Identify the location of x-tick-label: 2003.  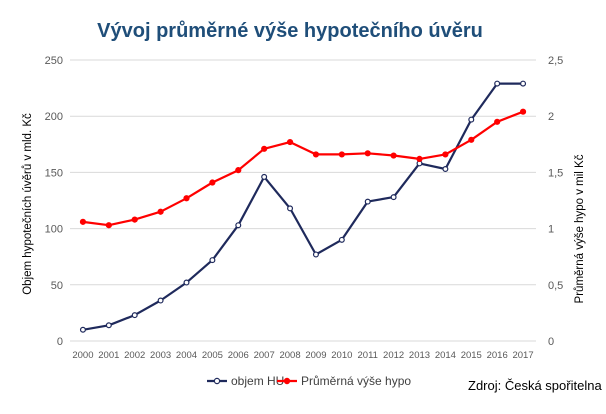
(160, 355).